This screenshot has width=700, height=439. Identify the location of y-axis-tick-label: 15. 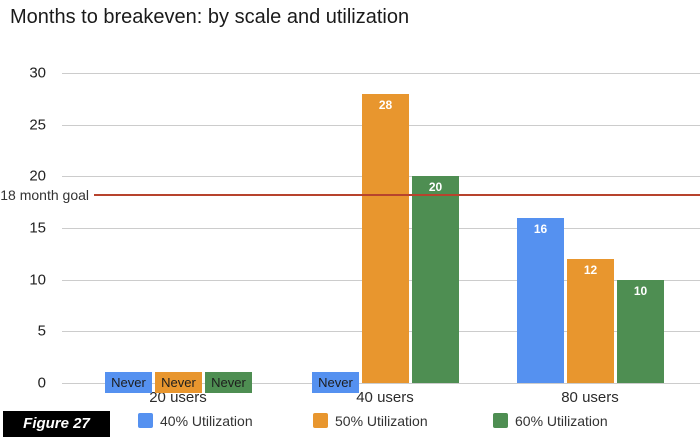
(37, 228).